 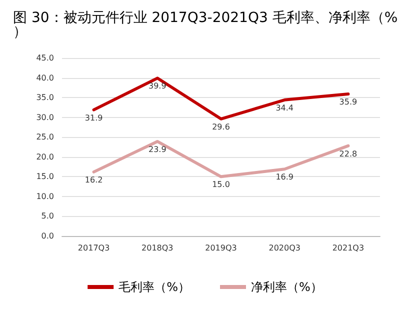 I want to click on legend-label: 净利率（%）, so click(x=286, y=287).